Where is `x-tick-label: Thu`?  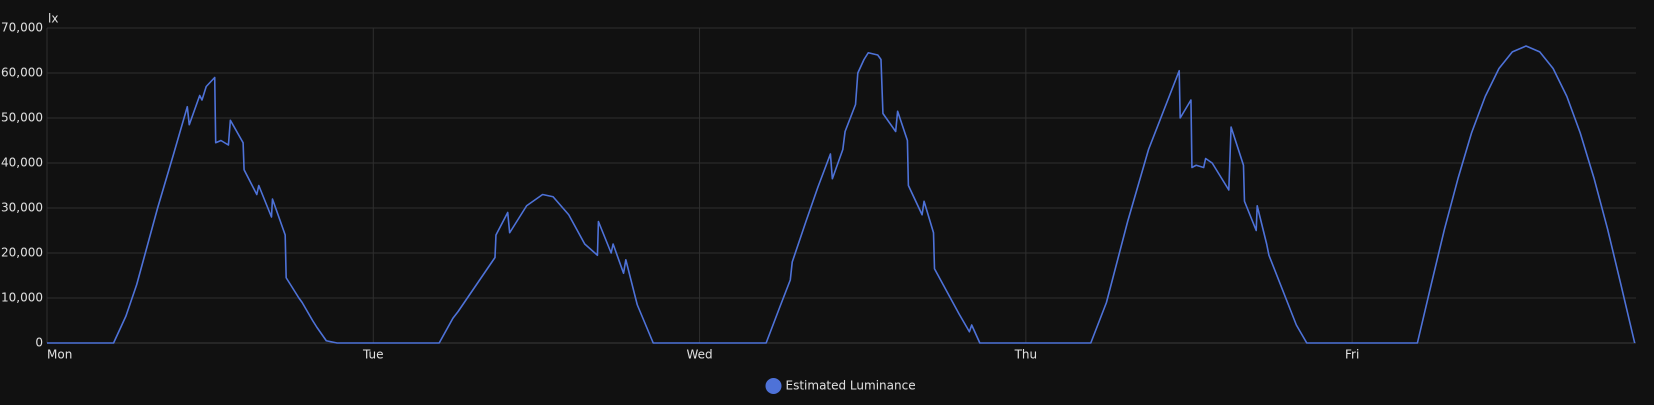 x-tick-label: Thu is located at coordinates (1026, 355).